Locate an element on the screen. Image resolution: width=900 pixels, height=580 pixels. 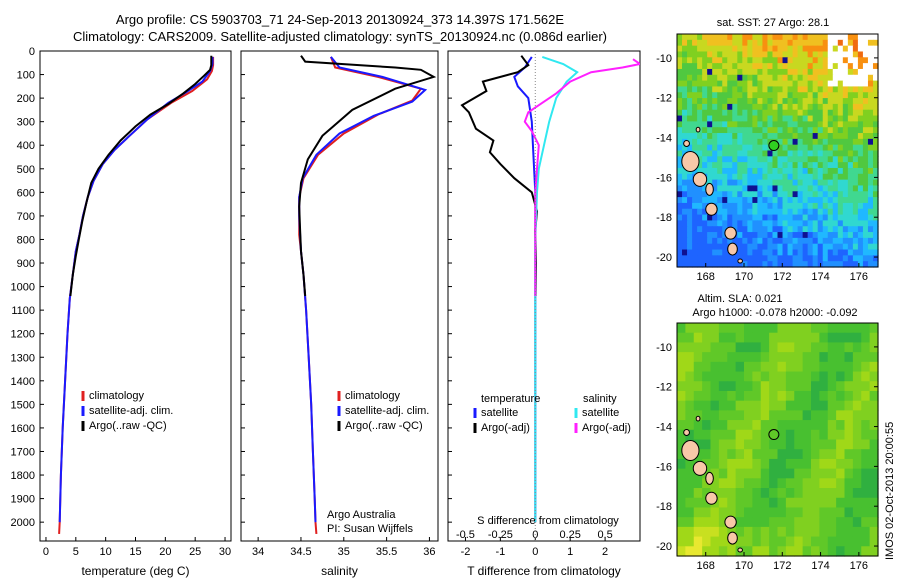
map-y-tick-label: -16 is located at coordinates (664, 467).